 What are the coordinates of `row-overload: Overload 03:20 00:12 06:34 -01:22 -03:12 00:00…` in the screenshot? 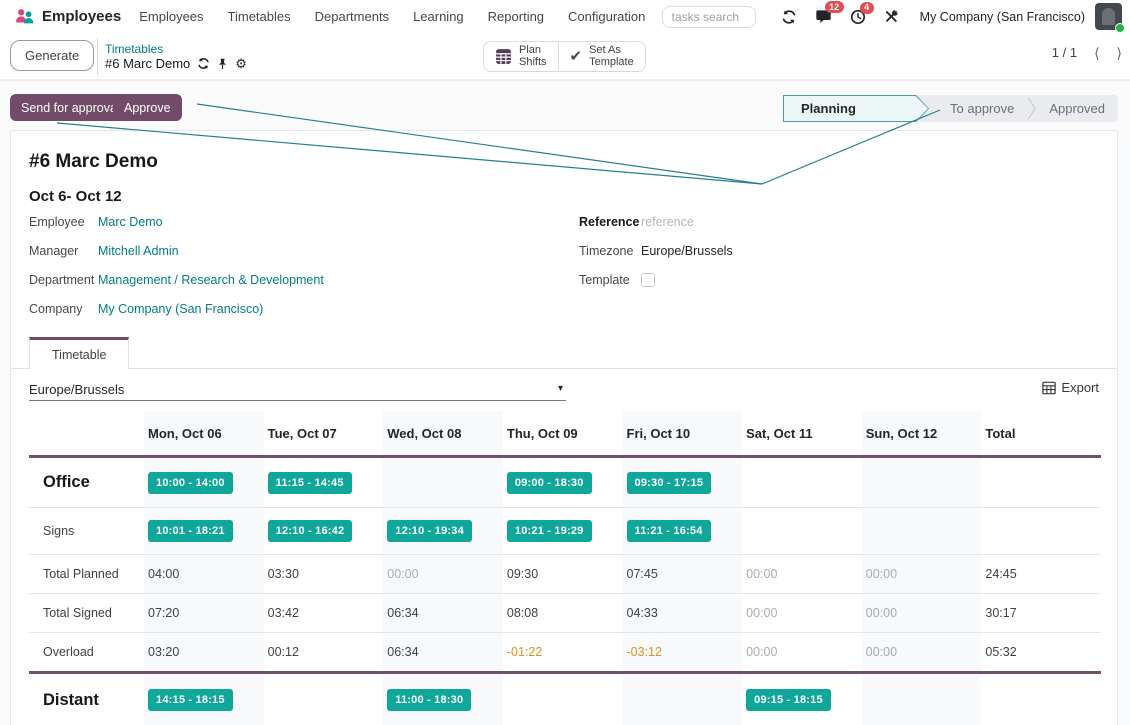 It's located at (565, 651).